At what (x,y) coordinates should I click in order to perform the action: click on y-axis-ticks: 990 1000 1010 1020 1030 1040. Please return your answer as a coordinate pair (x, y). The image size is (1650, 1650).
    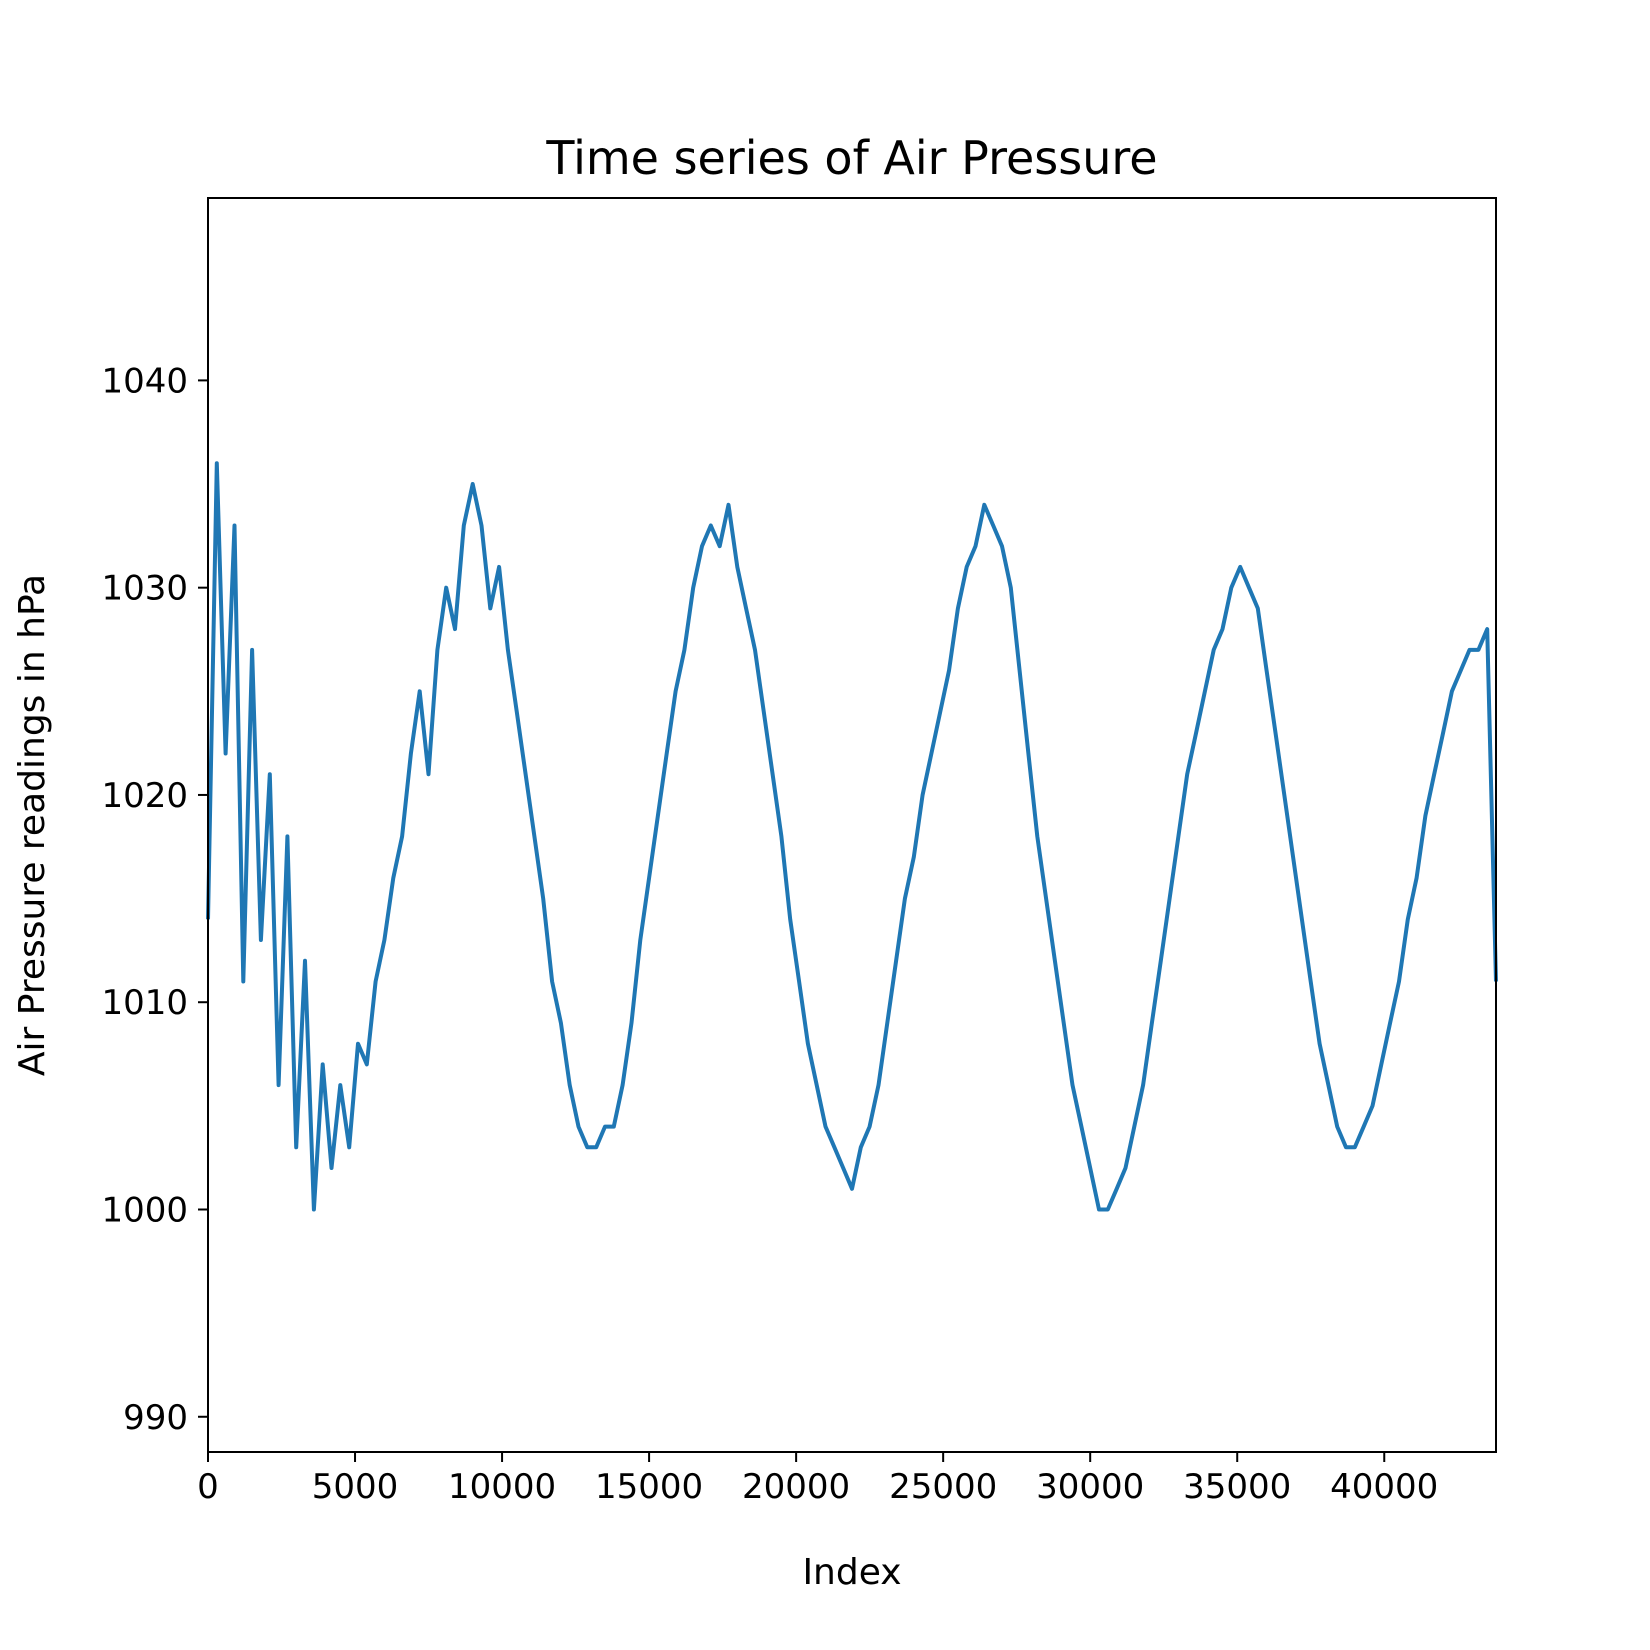
    Looking at the image, I should click on (154, 899).